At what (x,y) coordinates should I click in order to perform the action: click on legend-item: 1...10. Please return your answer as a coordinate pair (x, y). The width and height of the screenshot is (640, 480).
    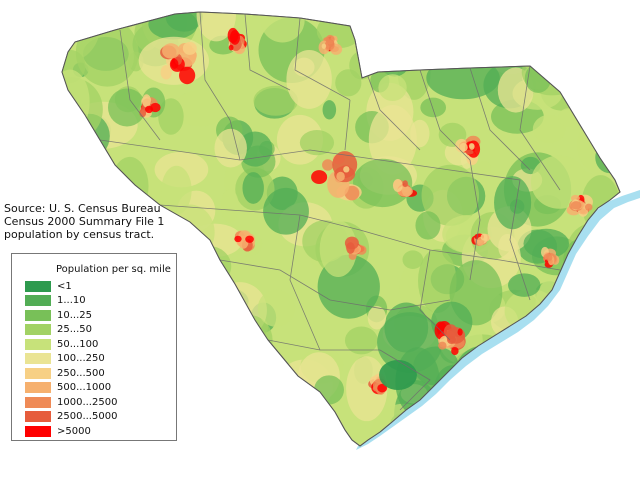
    Looking at the image, I should click on (71, 301).